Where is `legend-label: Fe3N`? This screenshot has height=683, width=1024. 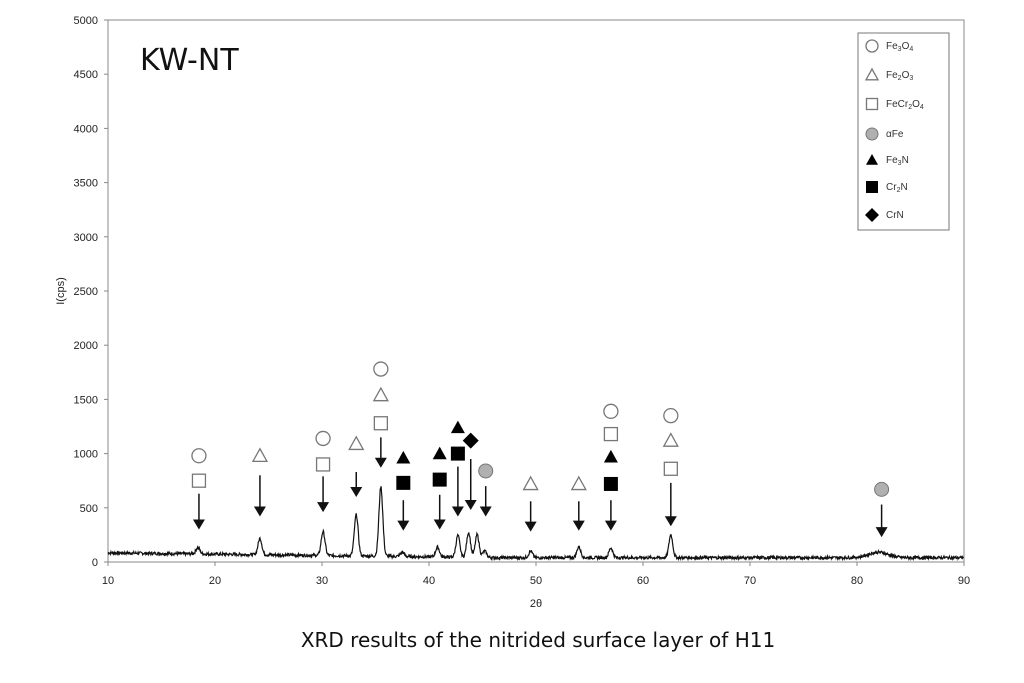 legend-label: Fe3N is located at coordinates (897, 161).